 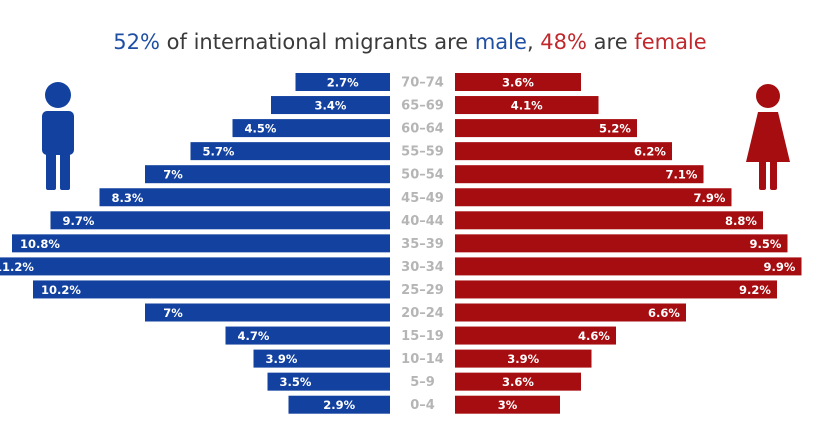 What do you see at coordinates (61, 290) in the screenshot?
I see `male-bar-label: 10.2%` at bounding box center [61, 290].